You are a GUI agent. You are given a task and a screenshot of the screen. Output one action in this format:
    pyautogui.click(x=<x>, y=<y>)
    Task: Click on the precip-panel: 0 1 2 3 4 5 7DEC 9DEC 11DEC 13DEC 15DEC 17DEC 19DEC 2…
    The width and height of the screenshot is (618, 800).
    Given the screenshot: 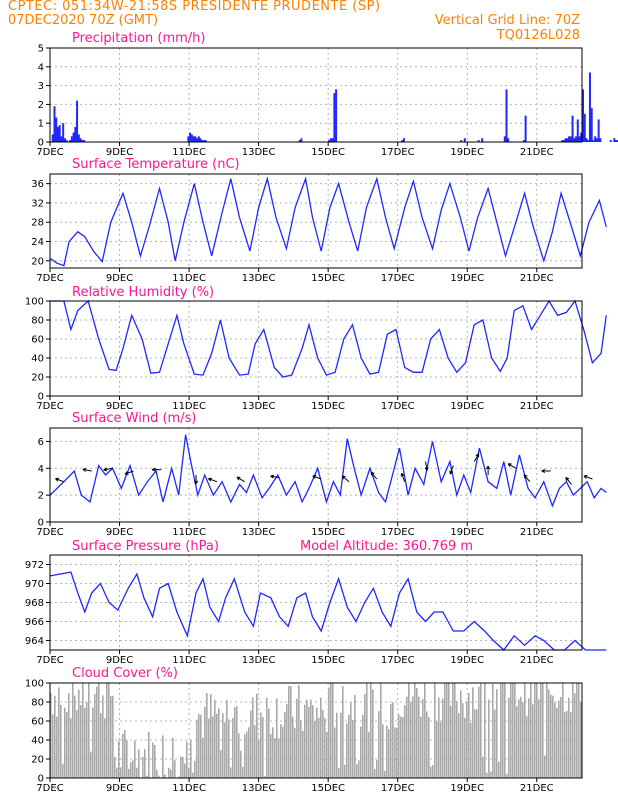 What is the action you would take?
    pyautogui.click(x=327, y=94)
    